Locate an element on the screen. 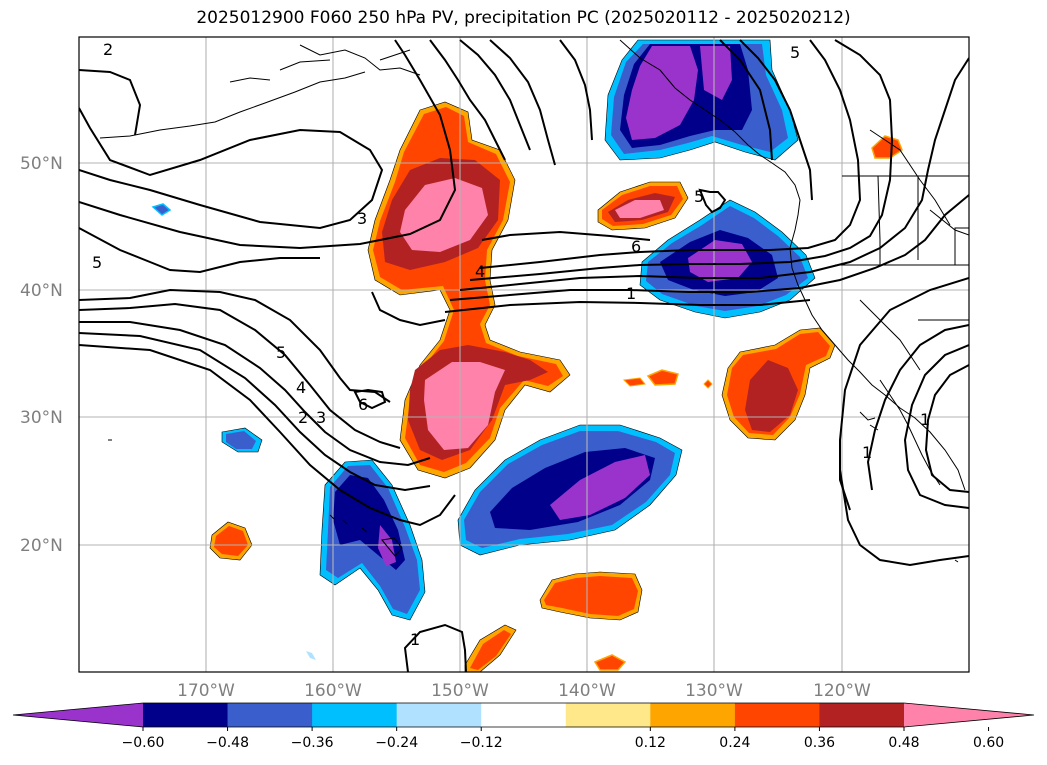  latitude-labels: 50°N 40°N 30°N 20°N is located at coordinates (41, 355).